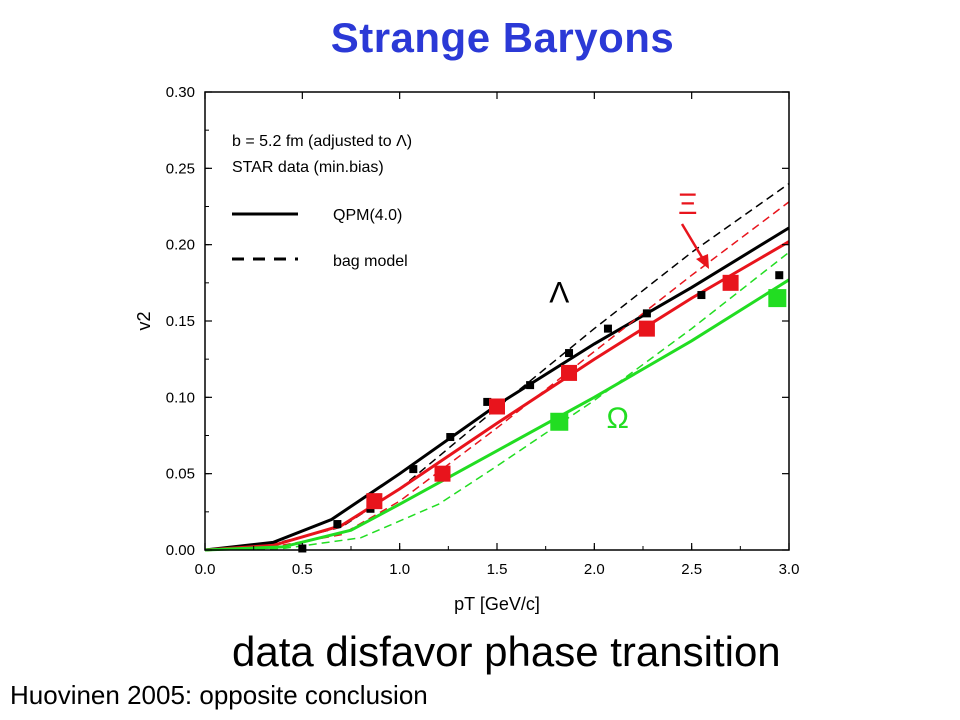 The image size is (960, 720). What do you see at coordinates (623, 311) in the screenshot?
I see `annotations: Λ Ξ Ω` at bounding box center [623, 311].